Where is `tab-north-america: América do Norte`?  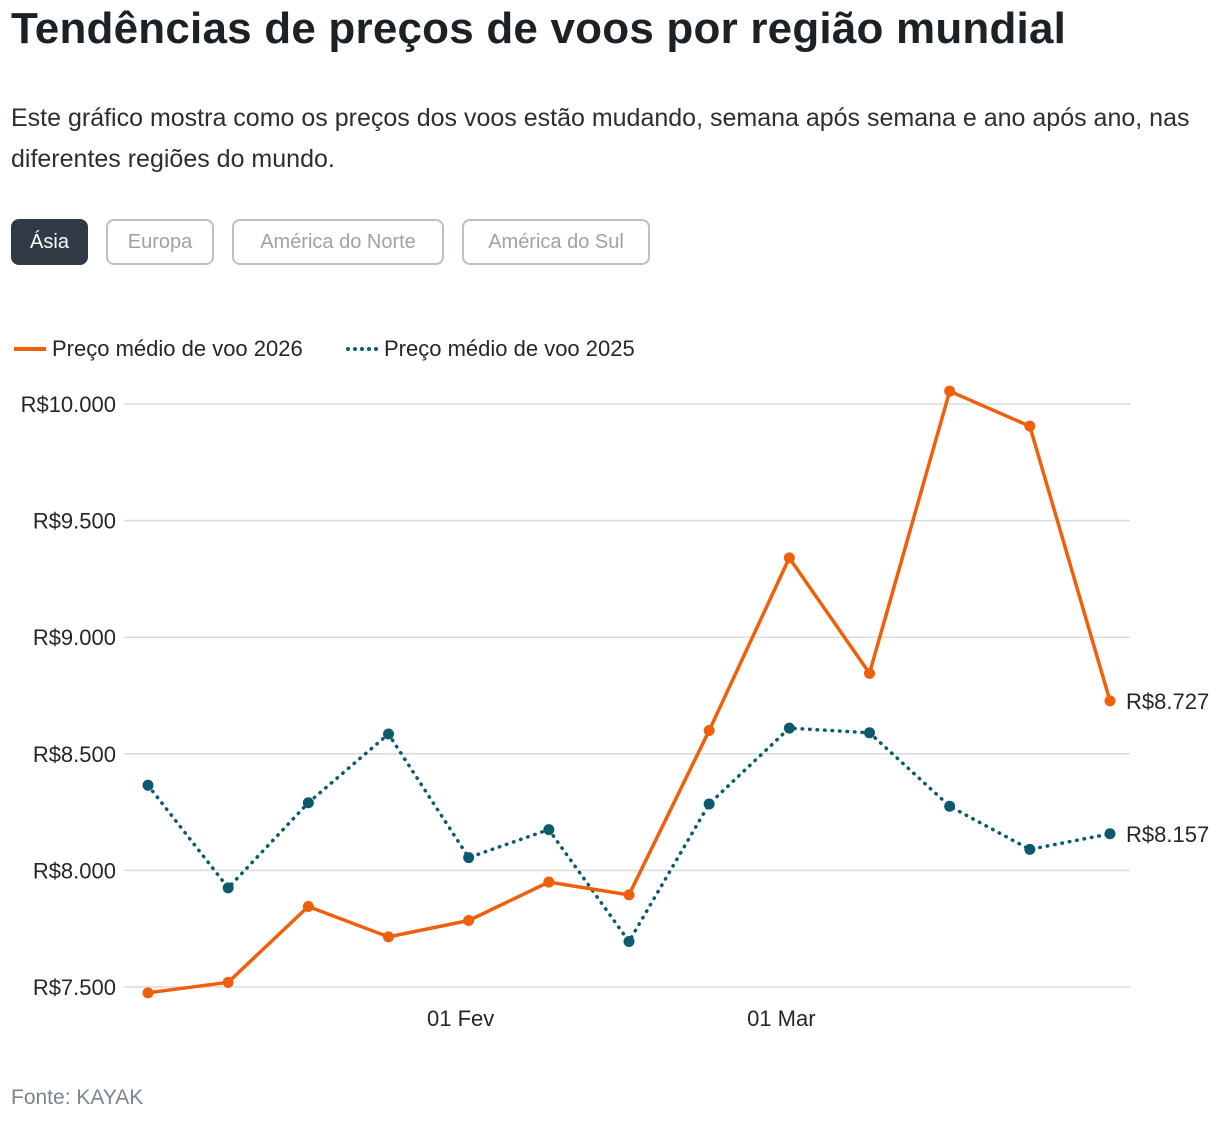 tab-north-america: América do Norte is located at coordinates (338, 242).